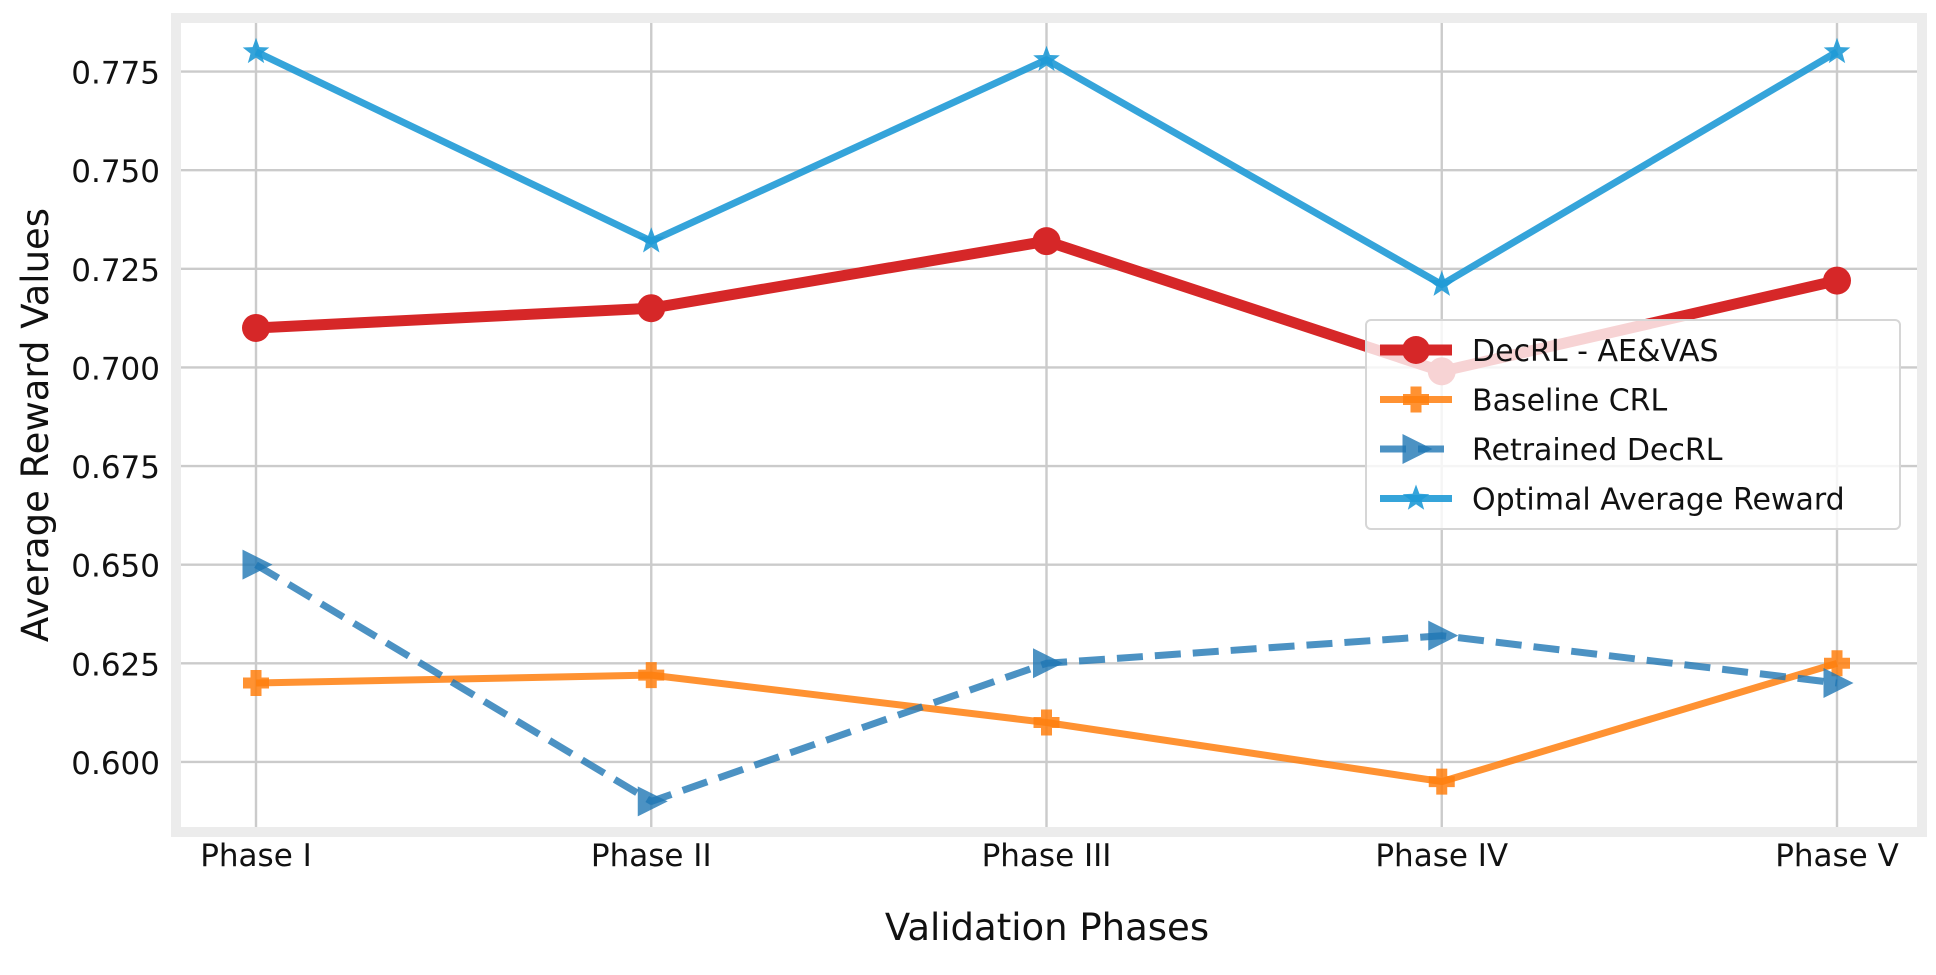 The image size is (1936, 975). What do you see at coordinates (115, 74) in the screenshot?
I see `y-tick-label: 0.775` at bounding box center [115, 74].